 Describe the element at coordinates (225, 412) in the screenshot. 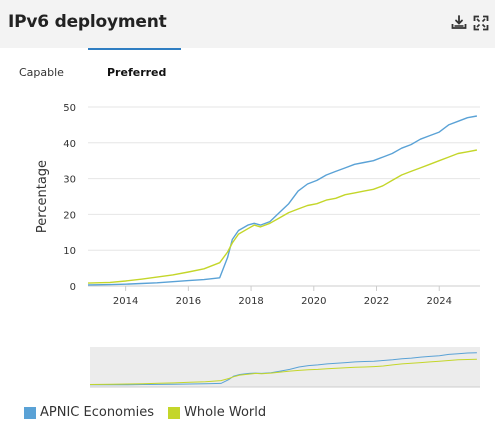

I see `legend-label-world: Whole World` at that location.